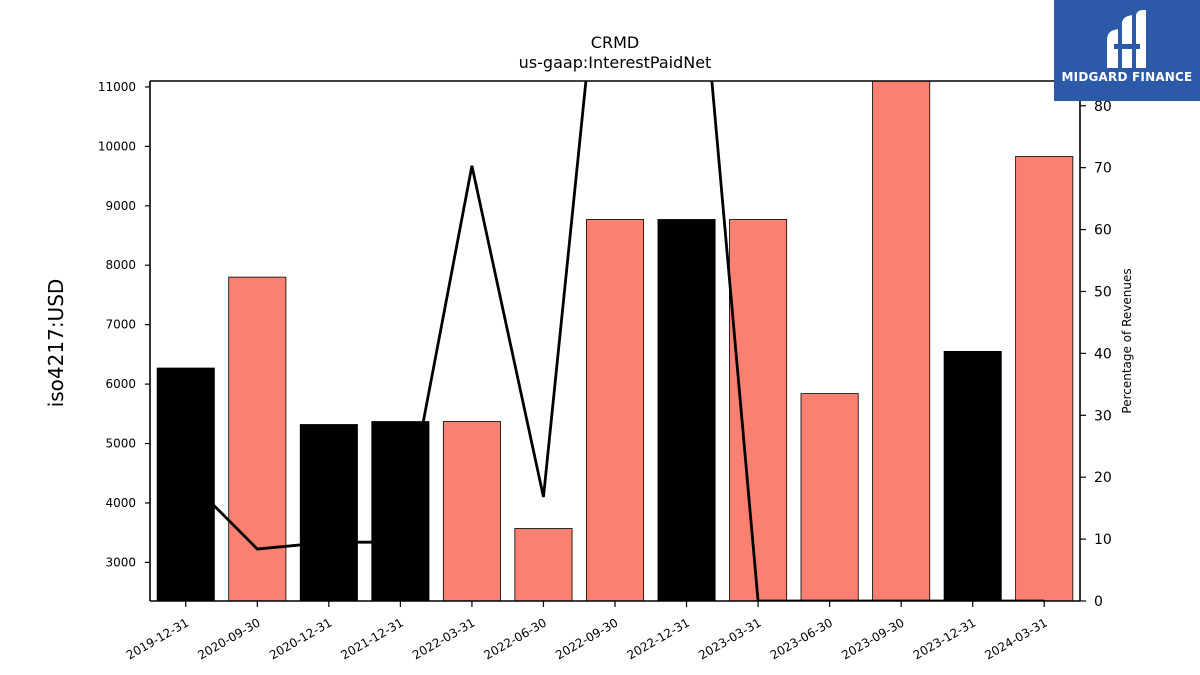 The width and height of the screenshot is (1200, 675). I want to click on x-tick-label: 2023-09-30, so click(872, 638).